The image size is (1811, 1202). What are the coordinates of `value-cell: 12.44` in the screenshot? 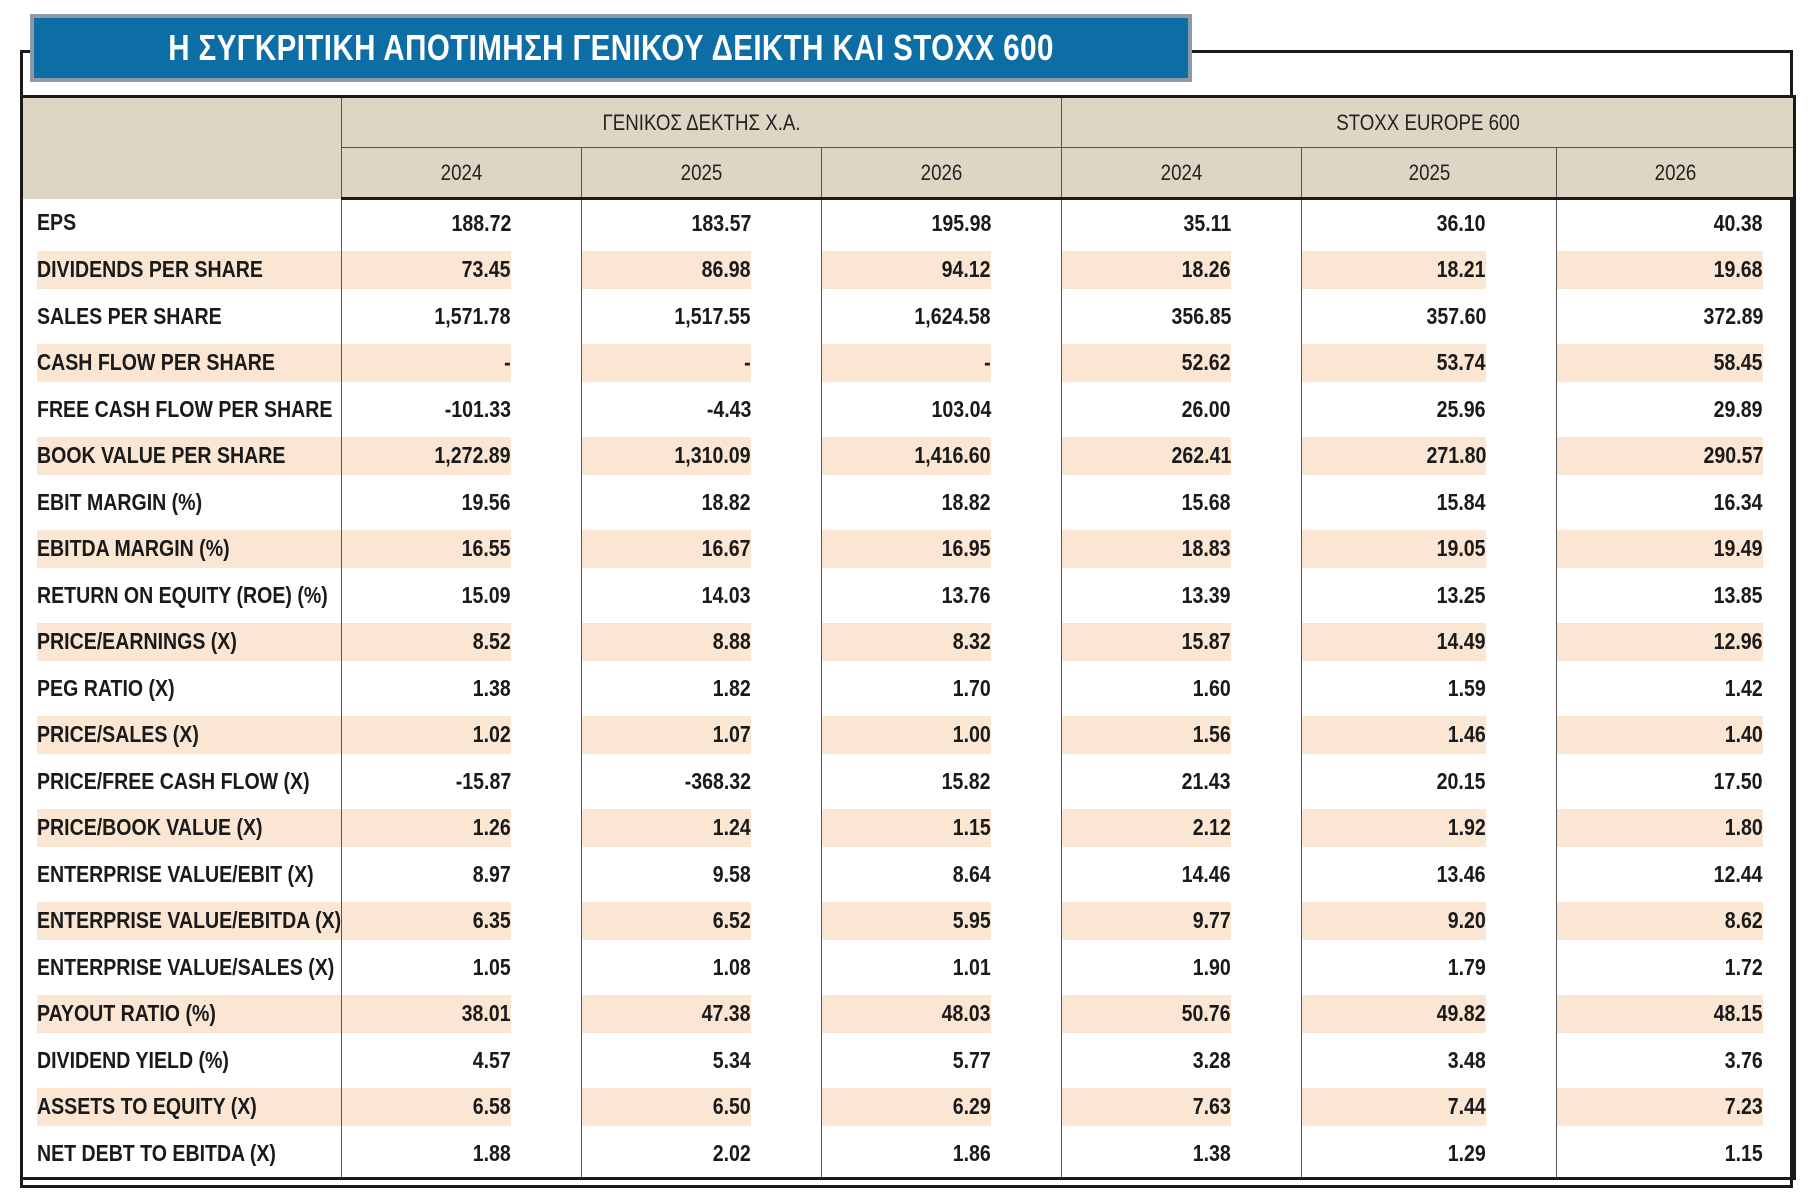 It's located at (1676, 874).